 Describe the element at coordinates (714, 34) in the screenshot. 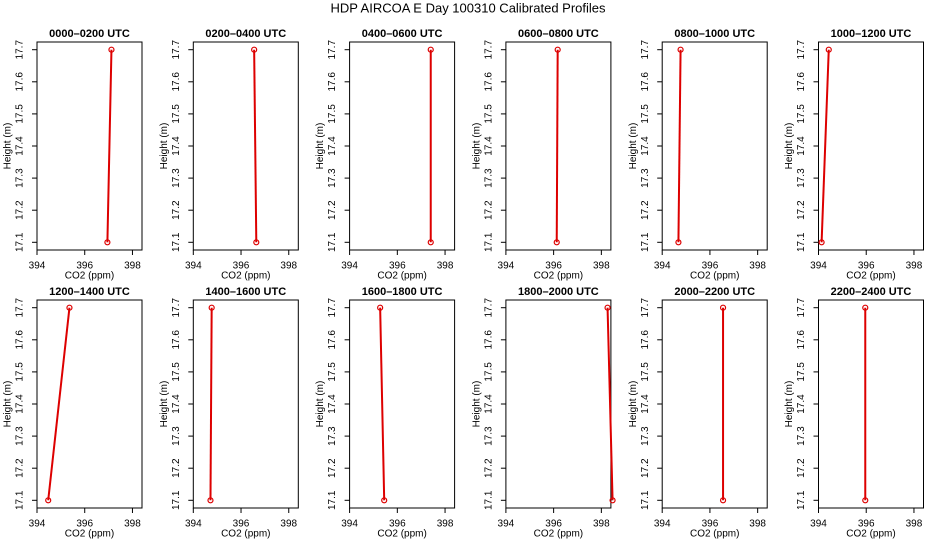

I see `panel-title: 0800–1000 UTC` at that location.